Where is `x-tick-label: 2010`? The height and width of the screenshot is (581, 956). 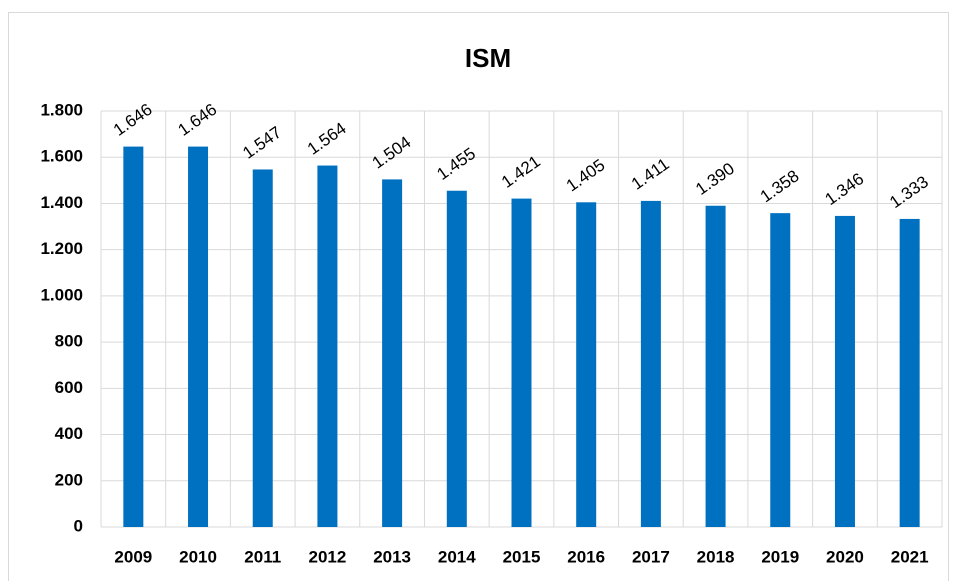 x-tick-label: 2010 is located at coordinates (198, 556).